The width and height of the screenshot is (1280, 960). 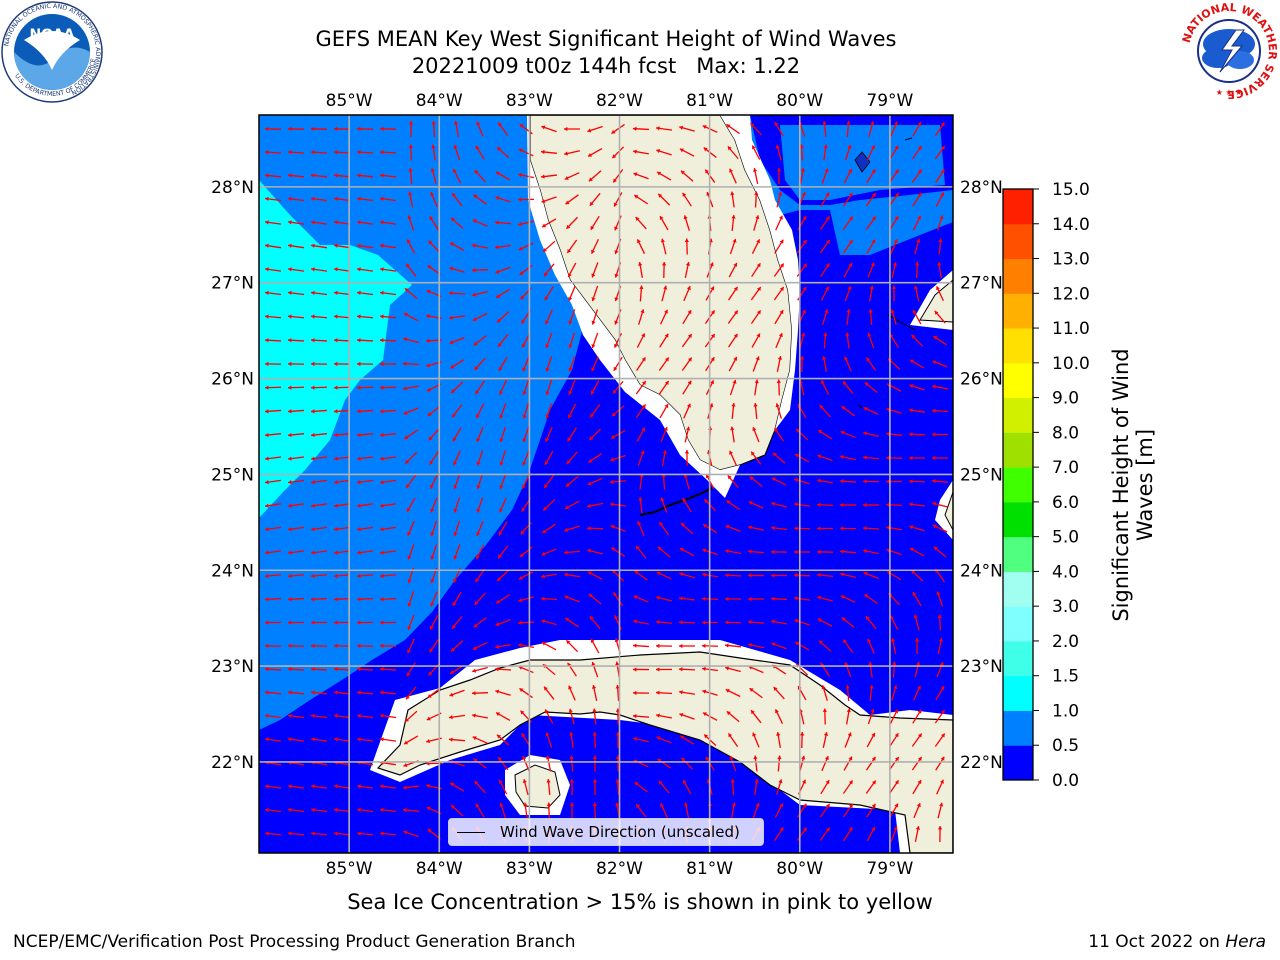 What do you see at coordinates (1133, 485) in the screenshot?
I see `colorbar-label: Significant Height of Wind Waves [m]` at bounding box center [1133, 485].